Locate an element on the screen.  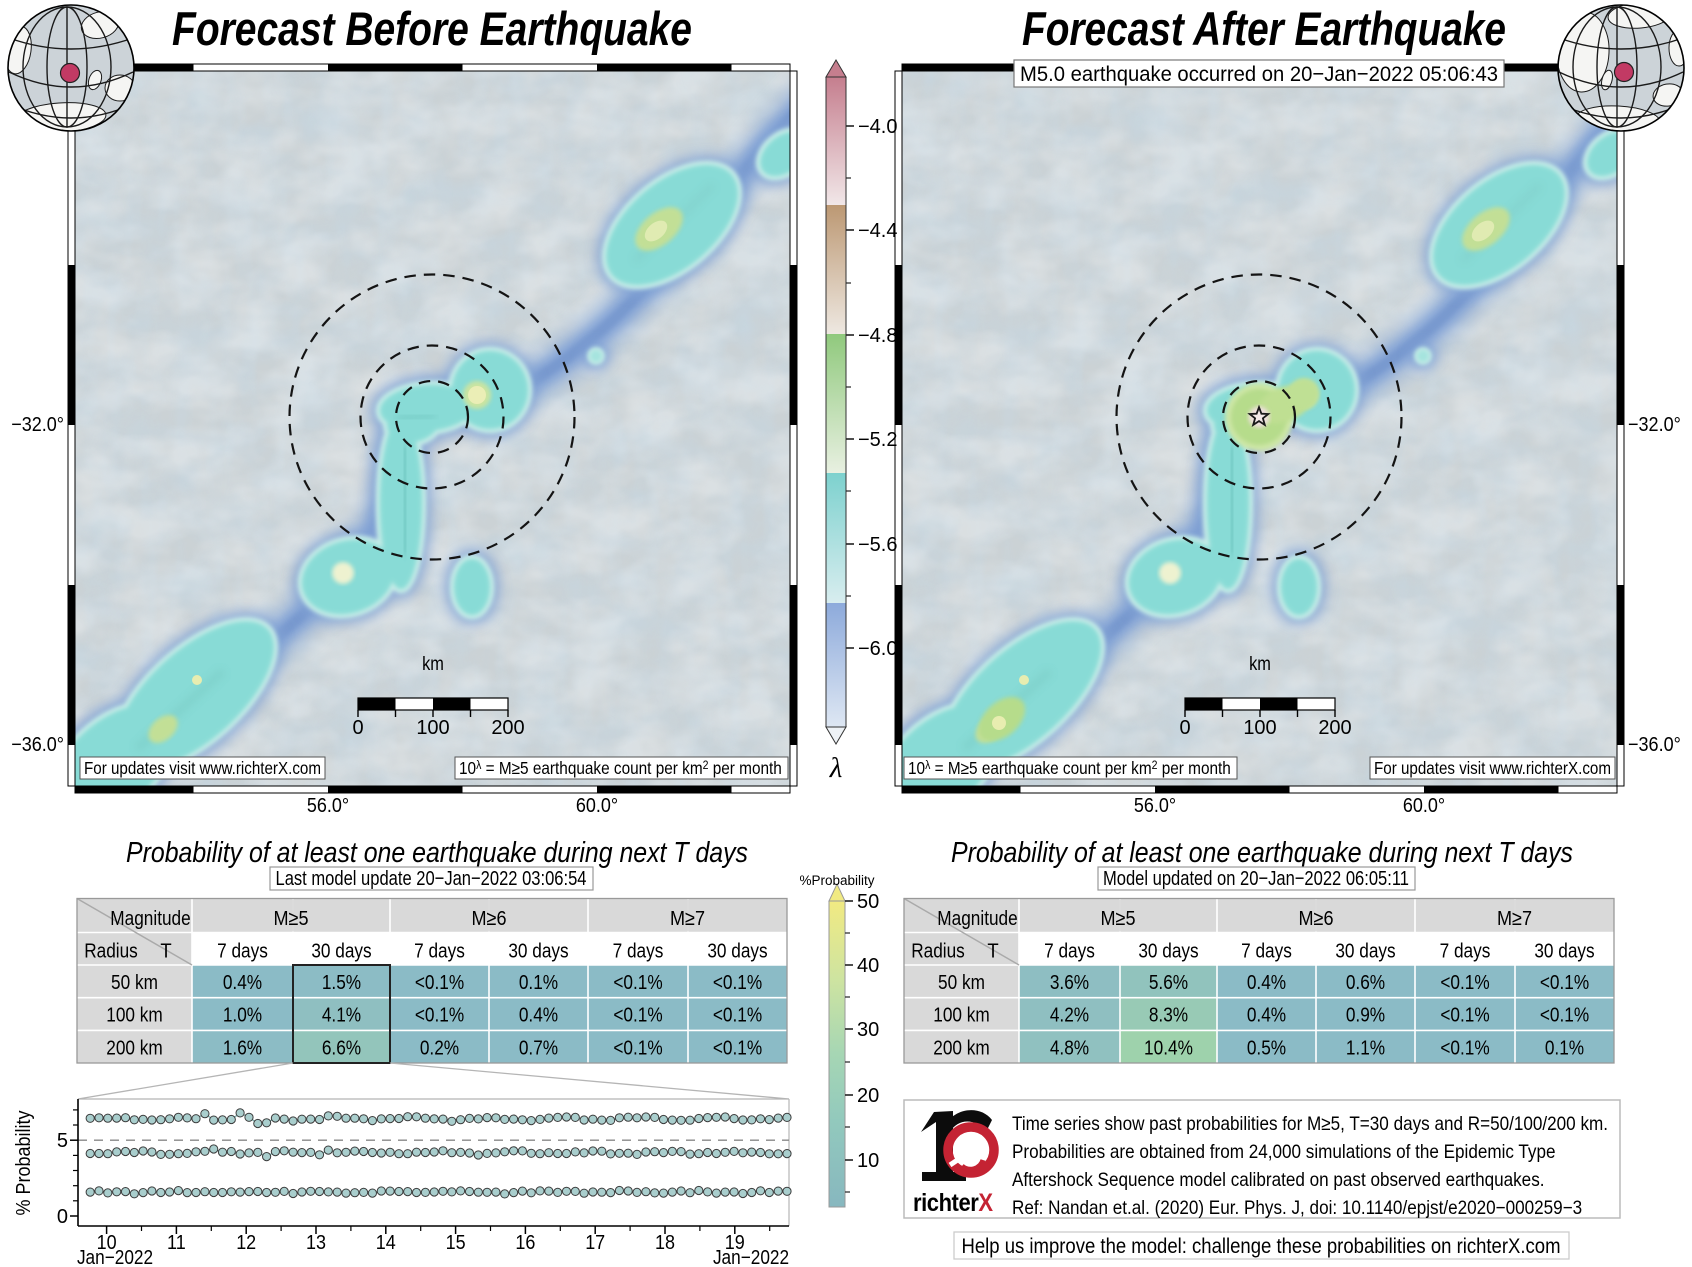
svg-text: 6.6% is located at coordinates (341, 1047).